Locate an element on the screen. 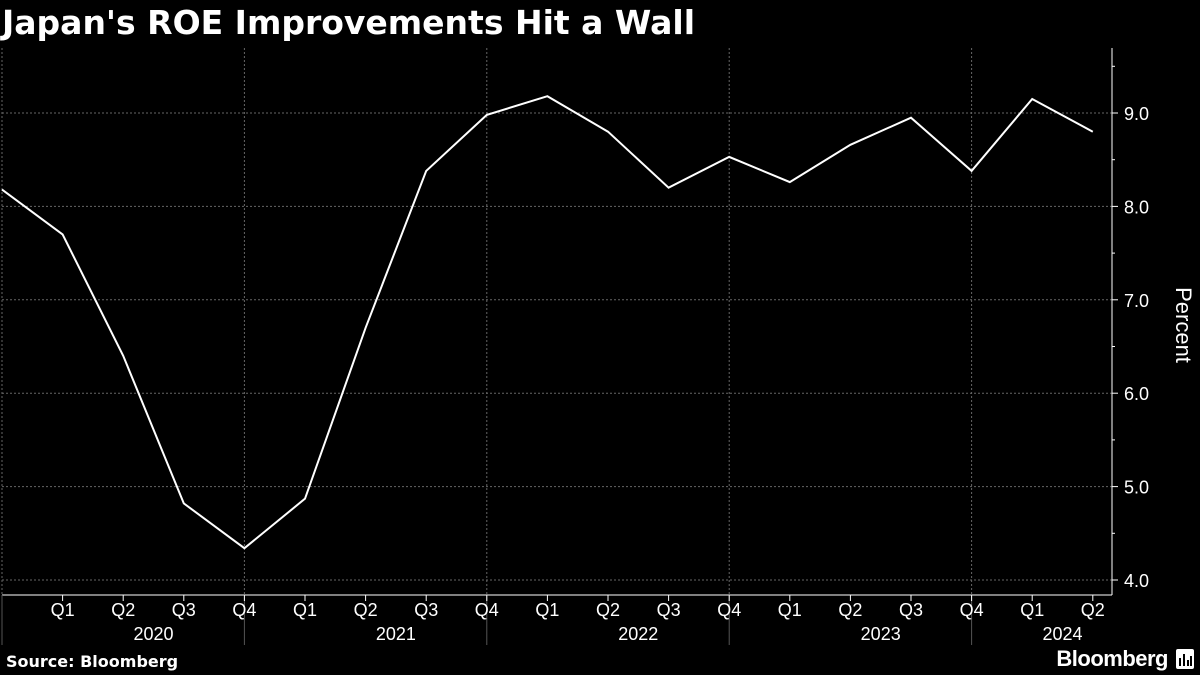 The image size is (1200, 675). year-label: 2024 is located at coordinates (1062, 634).